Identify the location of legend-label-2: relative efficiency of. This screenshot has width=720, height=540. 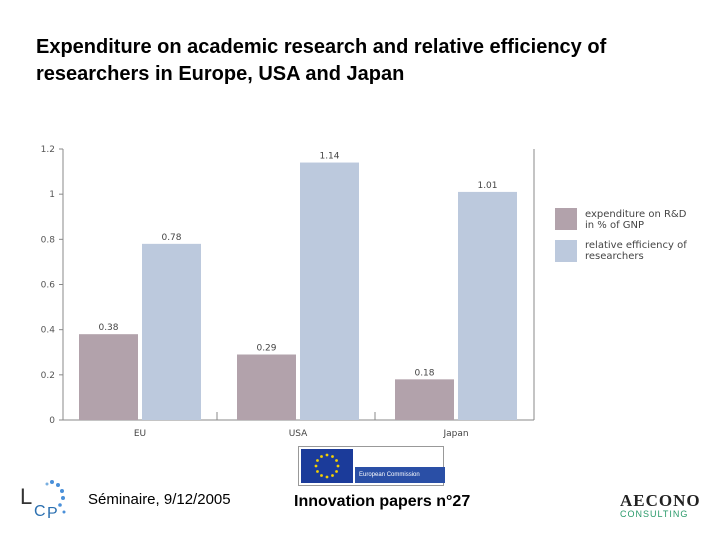
(636, 245).